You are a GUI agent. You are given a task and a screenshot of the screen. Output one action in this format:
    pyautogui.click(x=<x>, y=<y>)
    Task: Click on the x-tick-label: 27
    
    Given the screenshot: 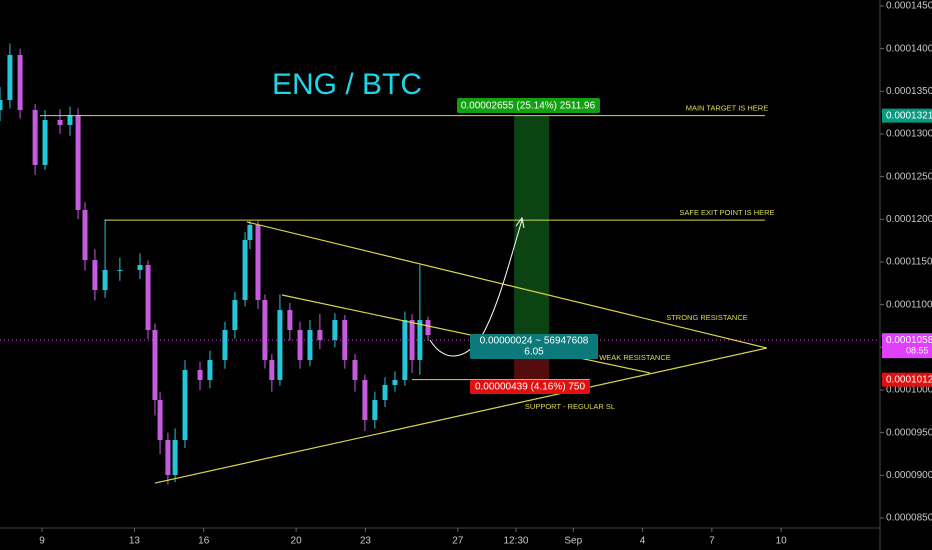 What is the action you would take?
    pyautogui.click(x=458, y=541)
    